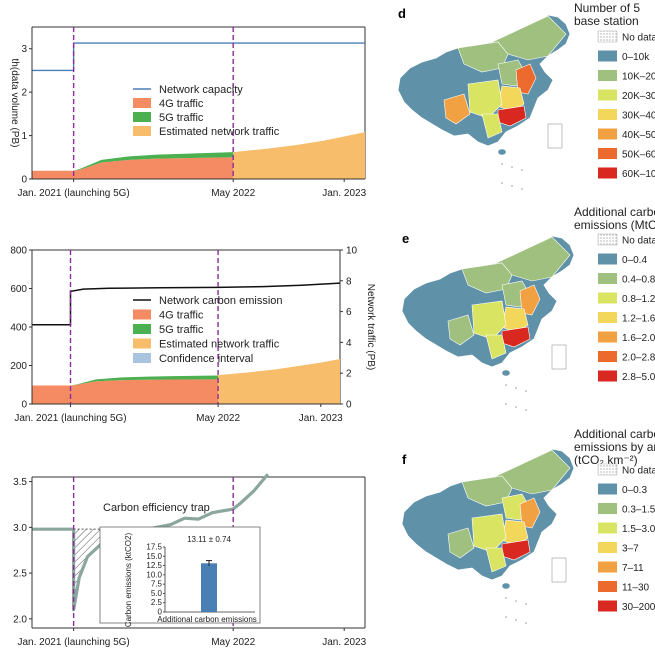 The image size is (655, 655). Describe the element at coordinates (157, 584) in the screenshot. I see `inset-y-tick-label: 7.5` at that location.